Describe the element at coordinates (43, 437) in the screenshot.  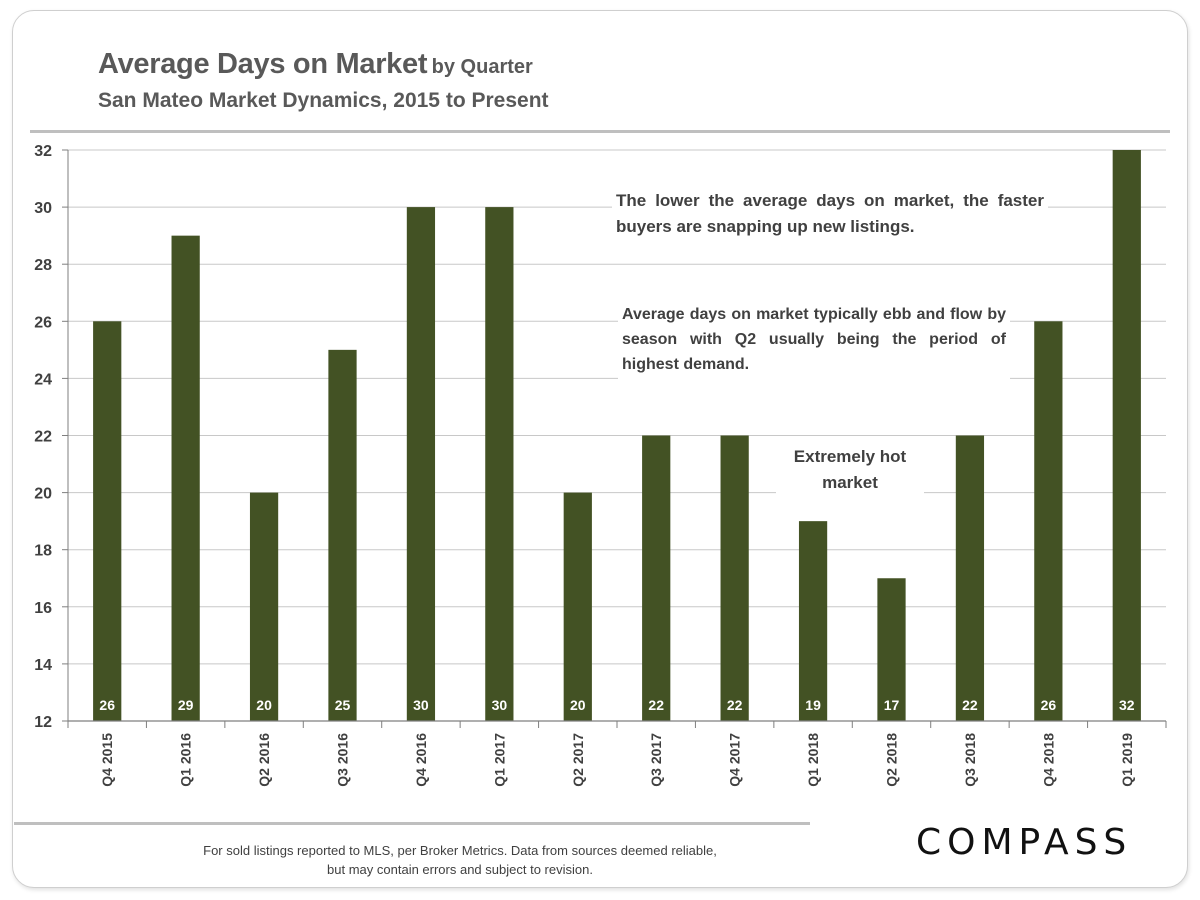
I see `y-tick-label: 22` at that location.